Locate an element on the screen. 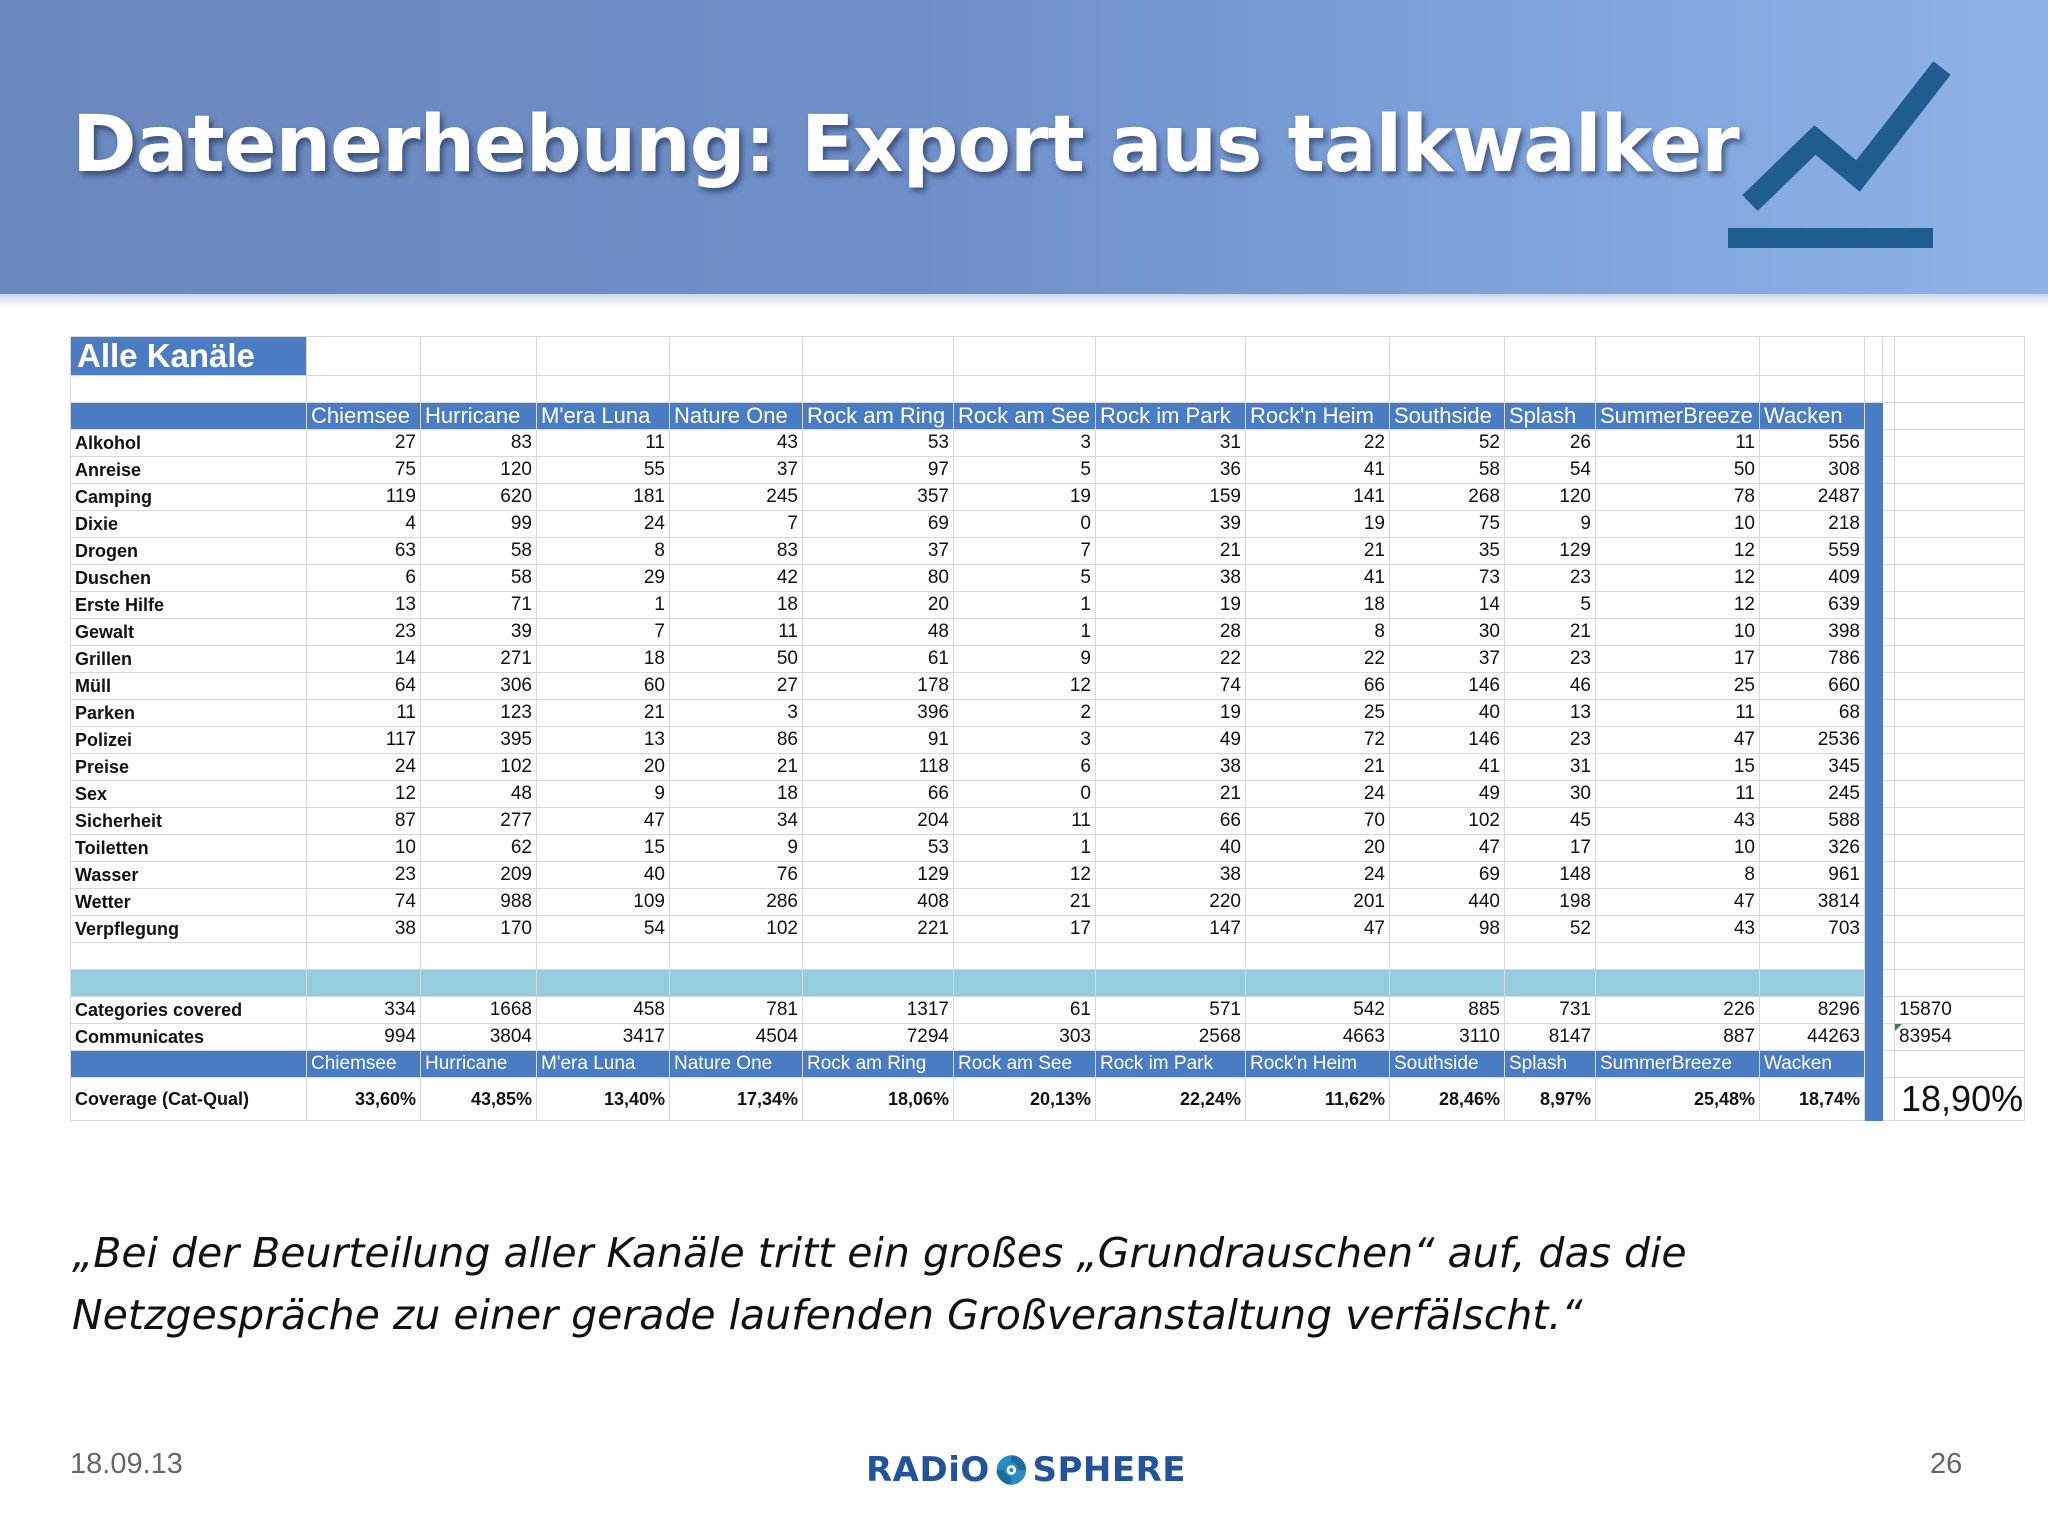 This screenshot has width=2048, height=1536. table-cell: 994 is located at coordinates (363, 1037).